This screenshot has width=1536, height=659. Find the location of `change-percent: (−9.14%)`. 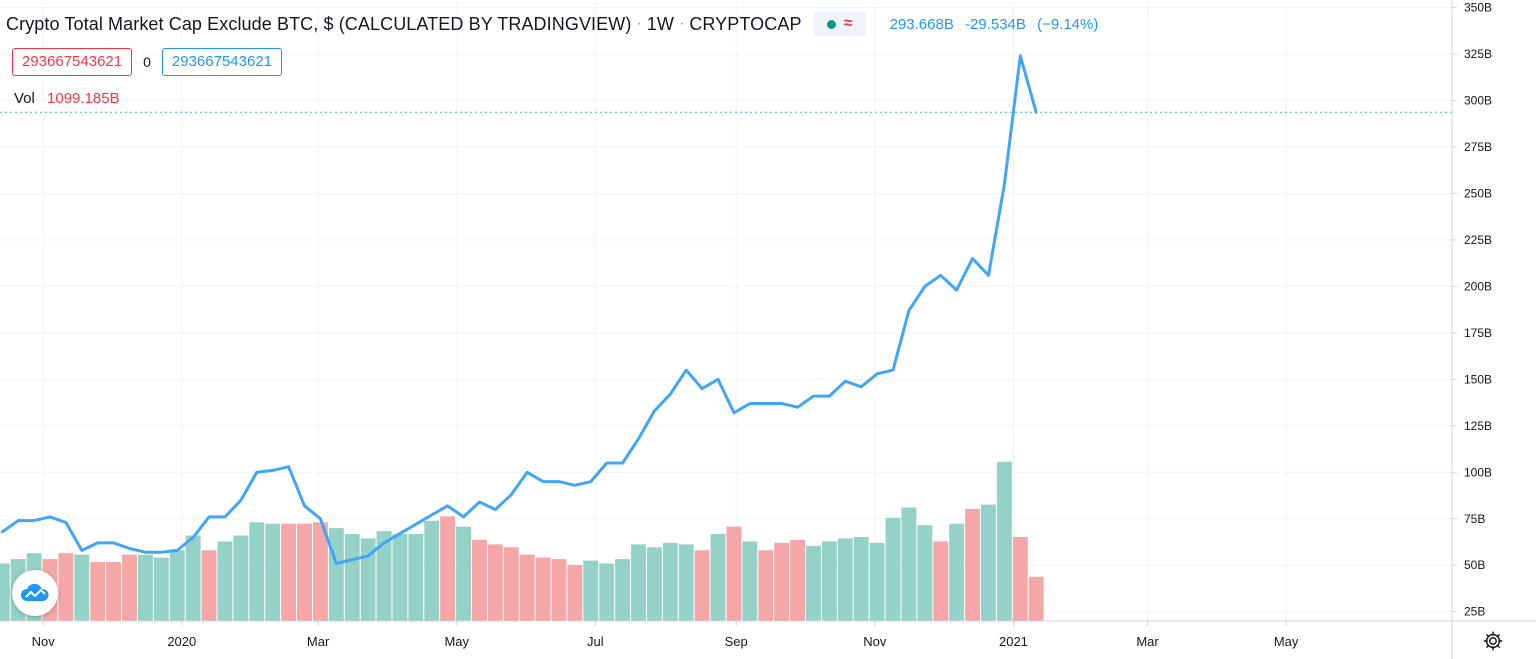

change-percent: (−9.14%) is located at coordinates (1068, 24).